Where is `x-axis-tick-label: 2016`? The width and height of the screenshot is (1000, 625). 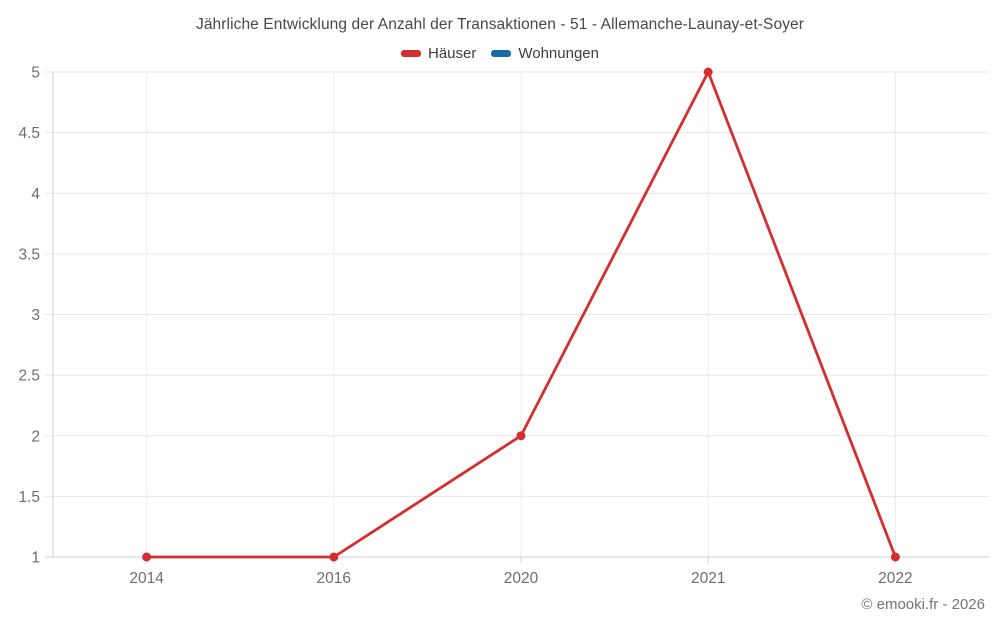
x-axis-tick-label: 2016 is located at coordinates (334, 578).